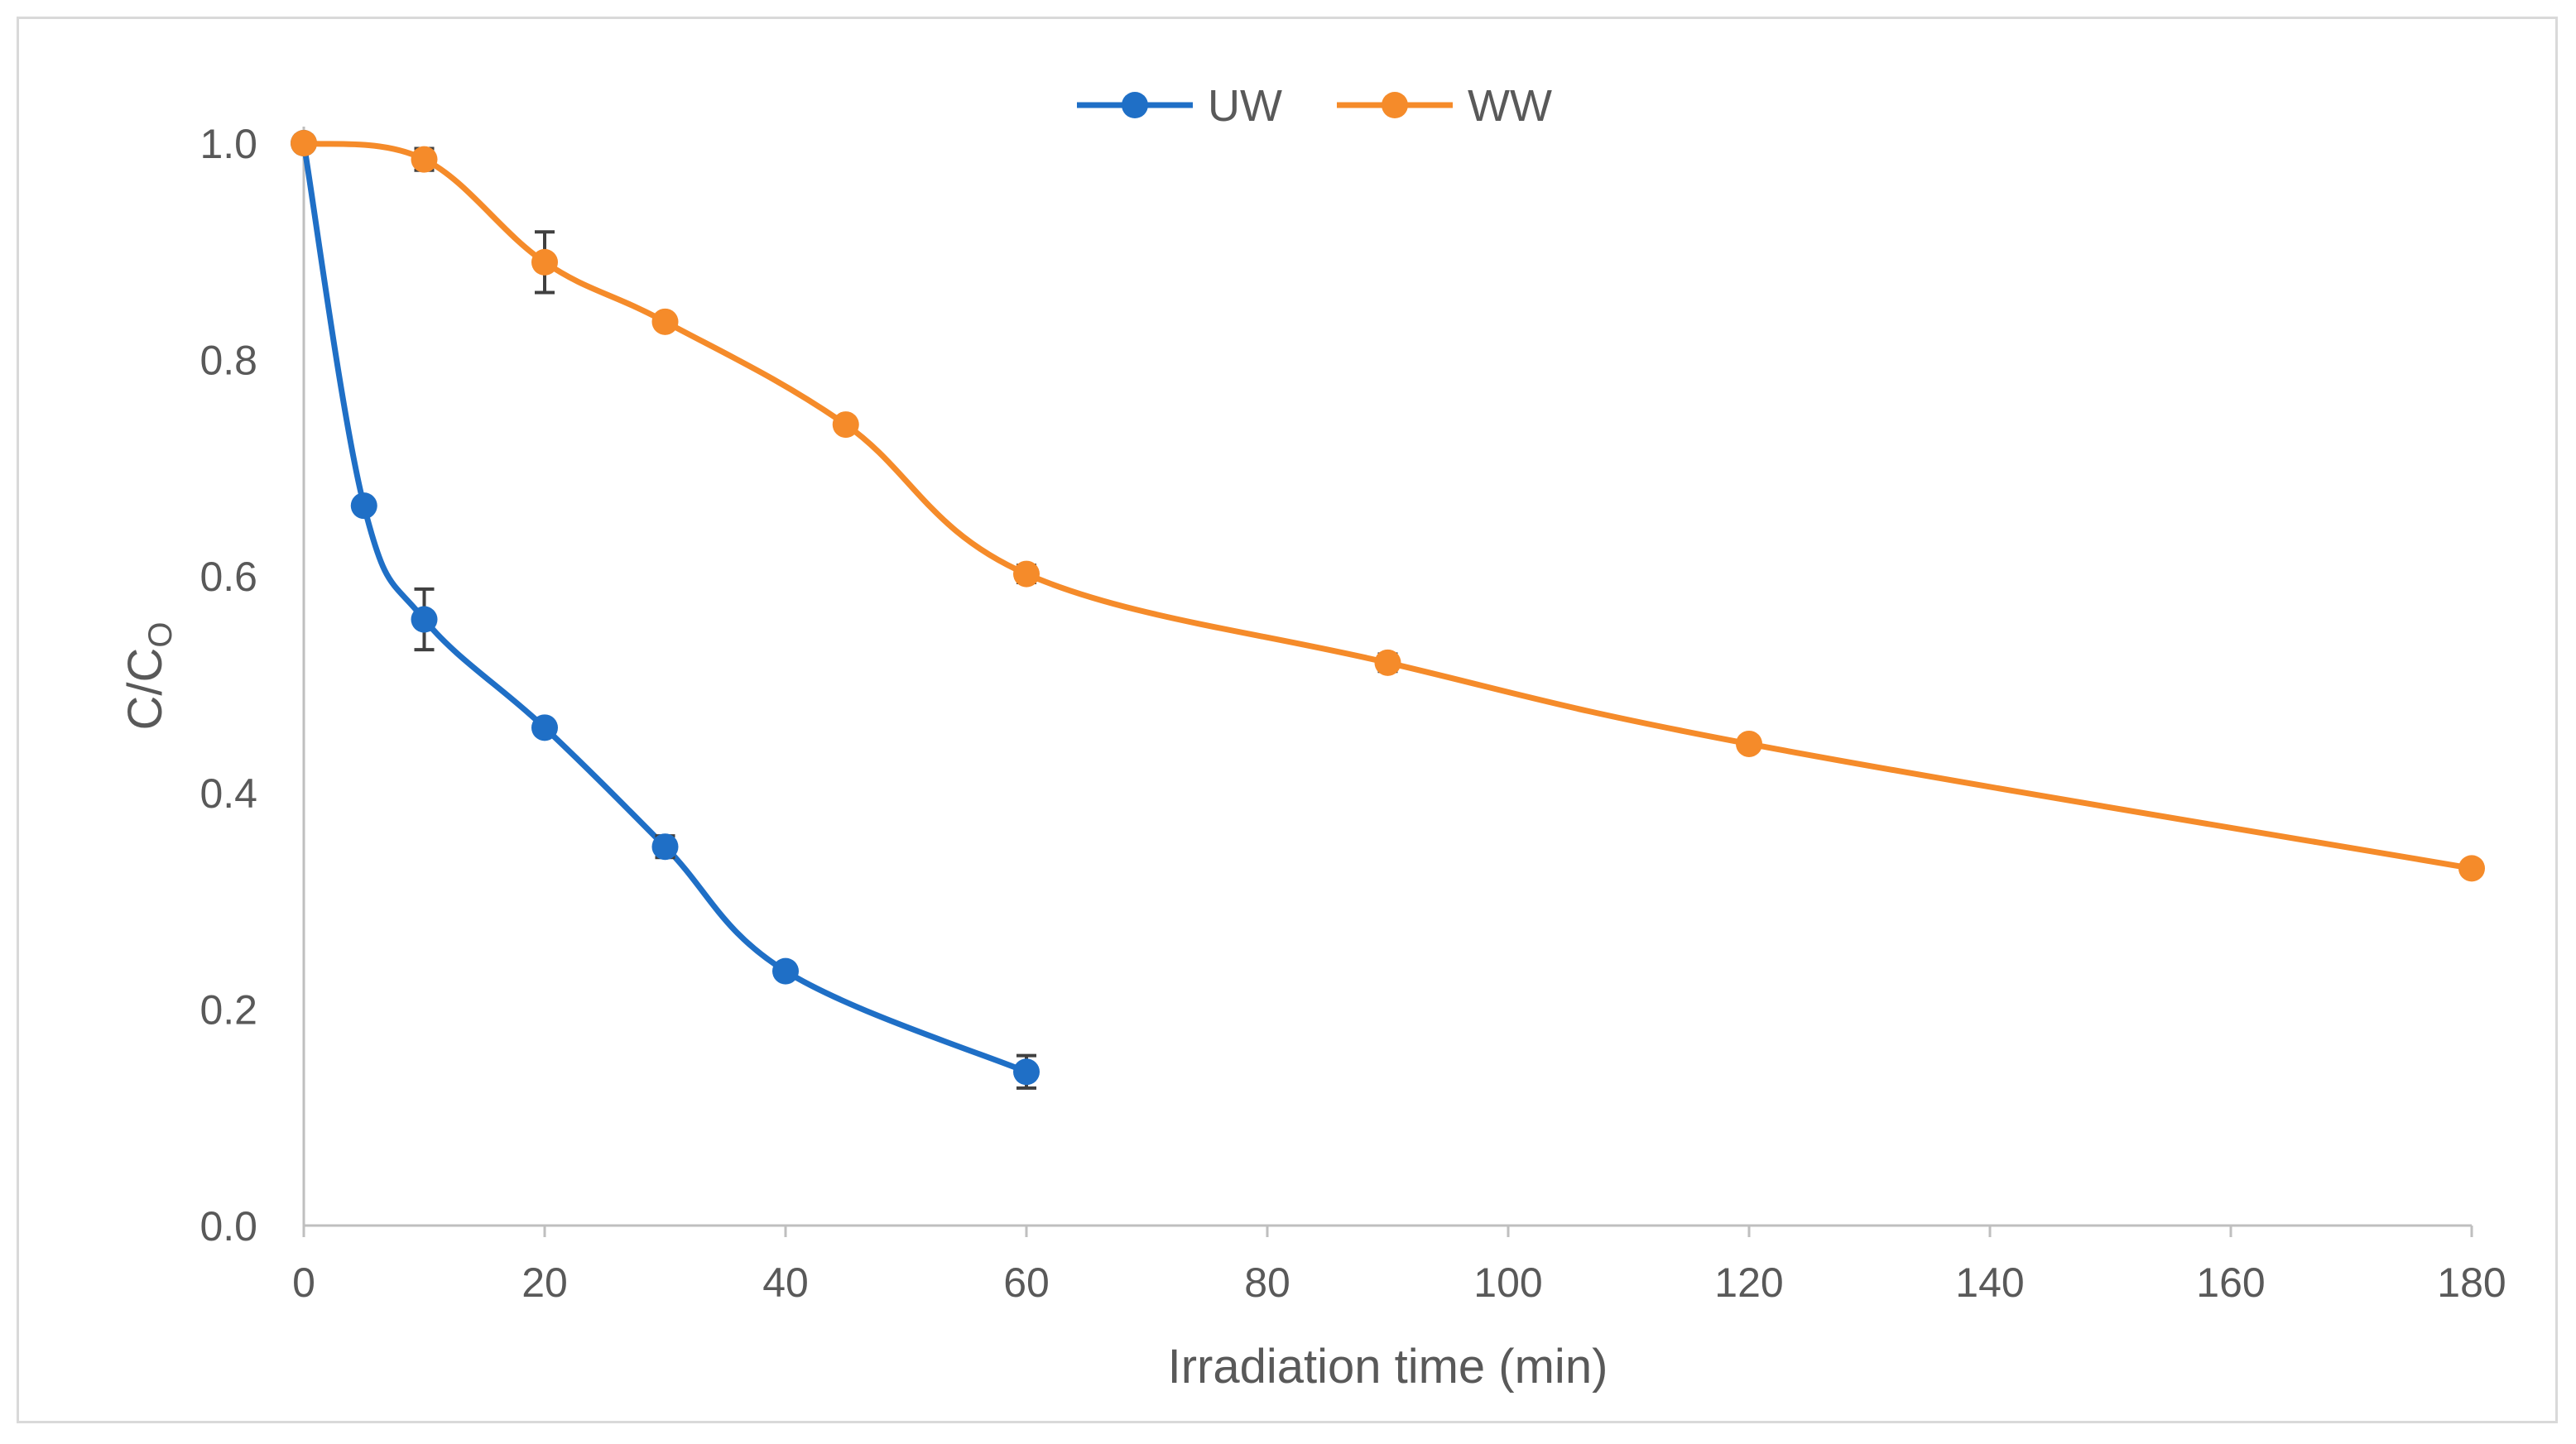  Describe the element at coordinates (228, 1226) in the screenshot. I see `y-tick-label: 0.0` at that location.